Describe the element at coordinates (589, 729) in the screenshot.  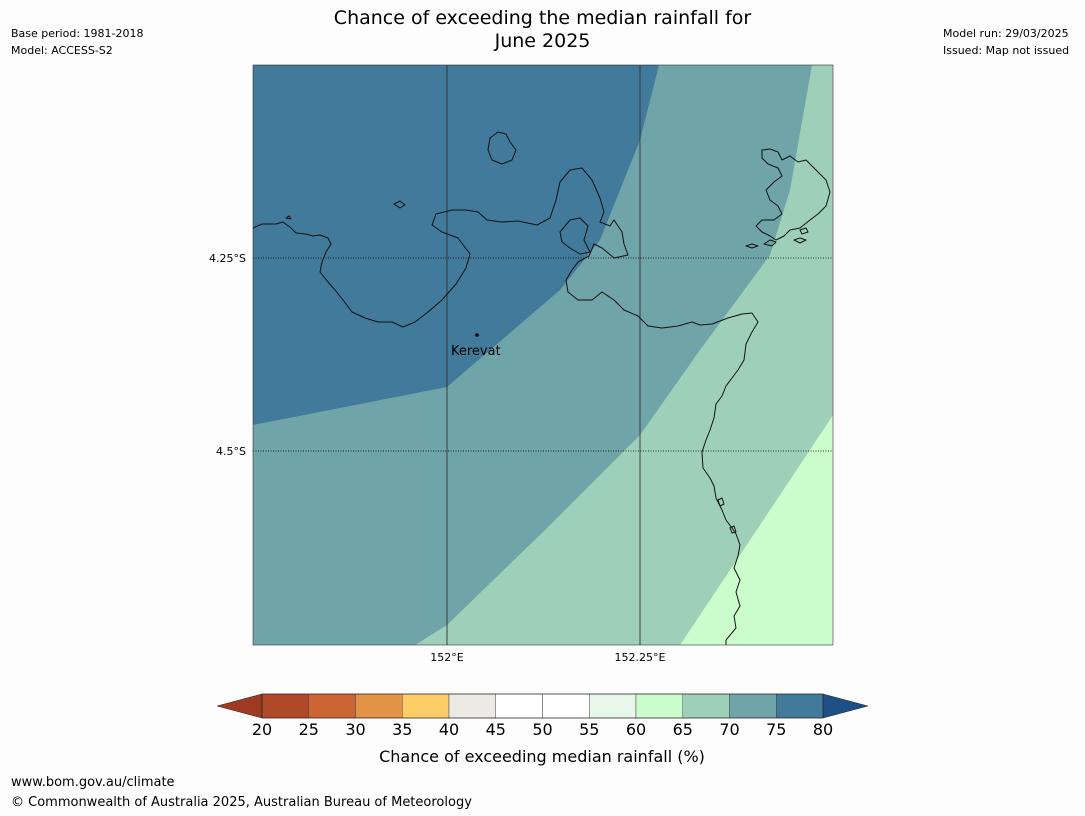
I see `colorbar-tick-label: 55` at that location.